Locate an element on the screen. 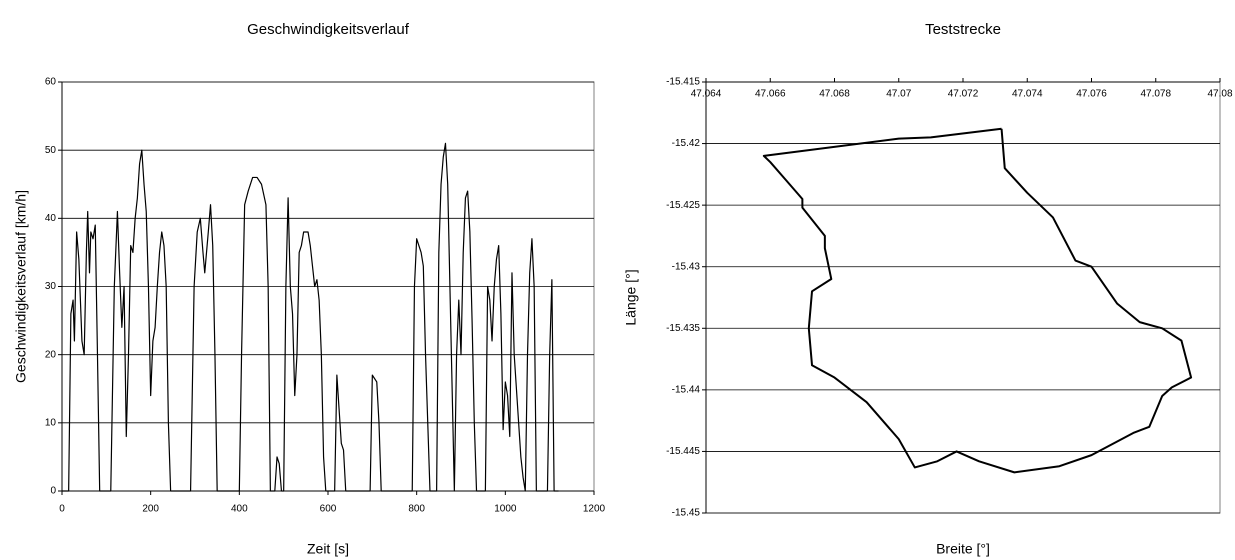 Image resolution: width=1235 pixels, height=560 pixels. y-axis-label: Geschwindigkeitsverlauf [km/h] is located at coordinates (21, 286).